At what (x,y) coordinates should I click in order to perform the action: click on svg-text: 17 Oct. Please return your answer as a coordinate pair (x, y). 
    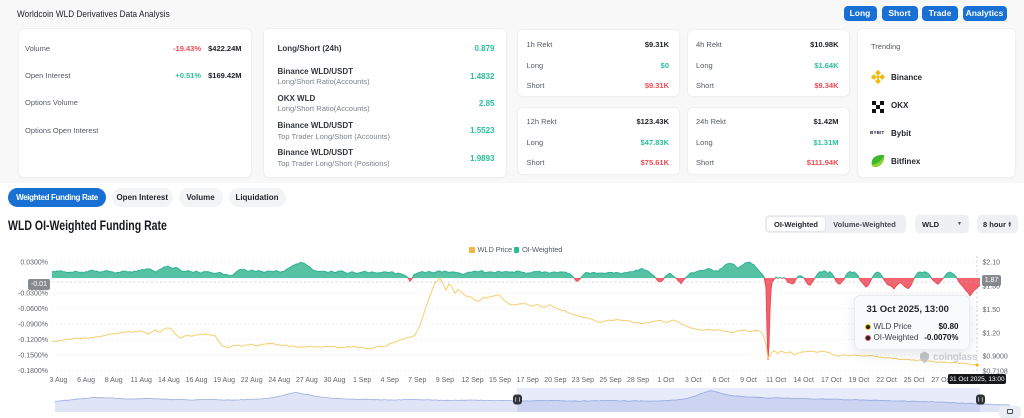
    Looking at the image, I should click on (831, 380).